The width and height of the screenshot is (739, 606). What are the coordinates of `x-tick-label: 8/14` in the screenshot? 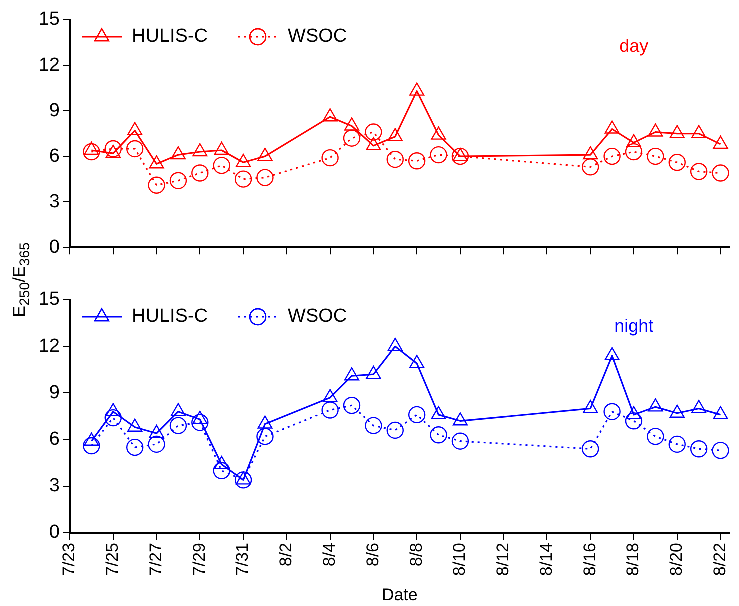 It's located at (546, 559).